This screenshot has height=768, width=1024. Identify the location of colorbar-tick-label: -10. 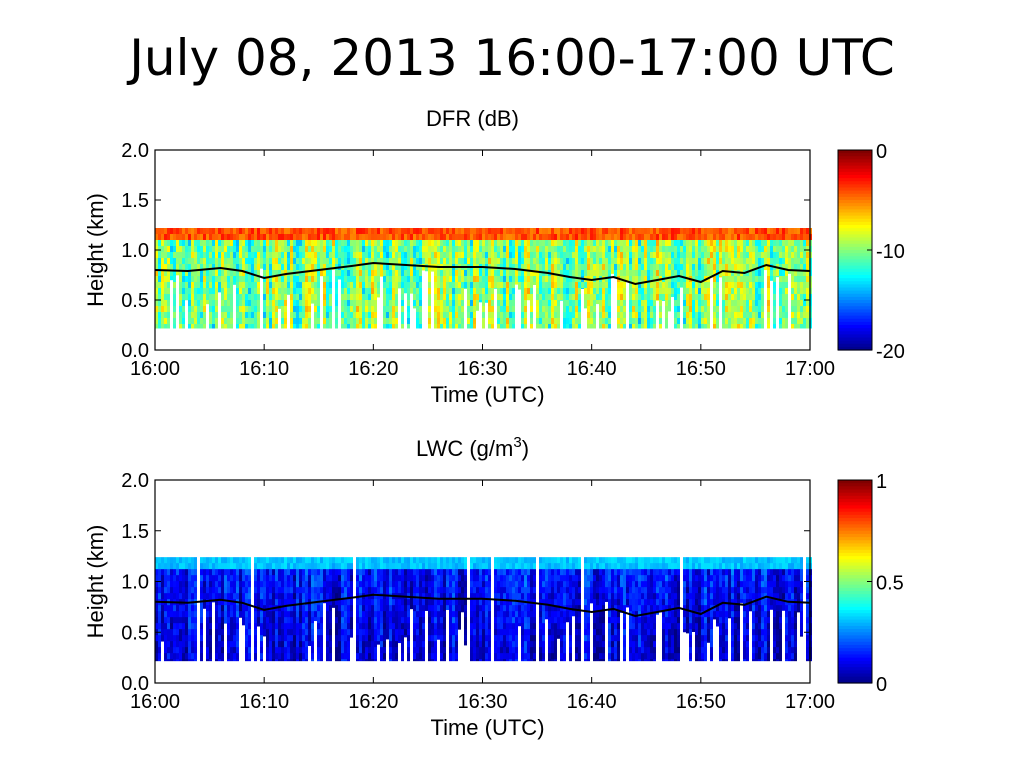
(890, 252).